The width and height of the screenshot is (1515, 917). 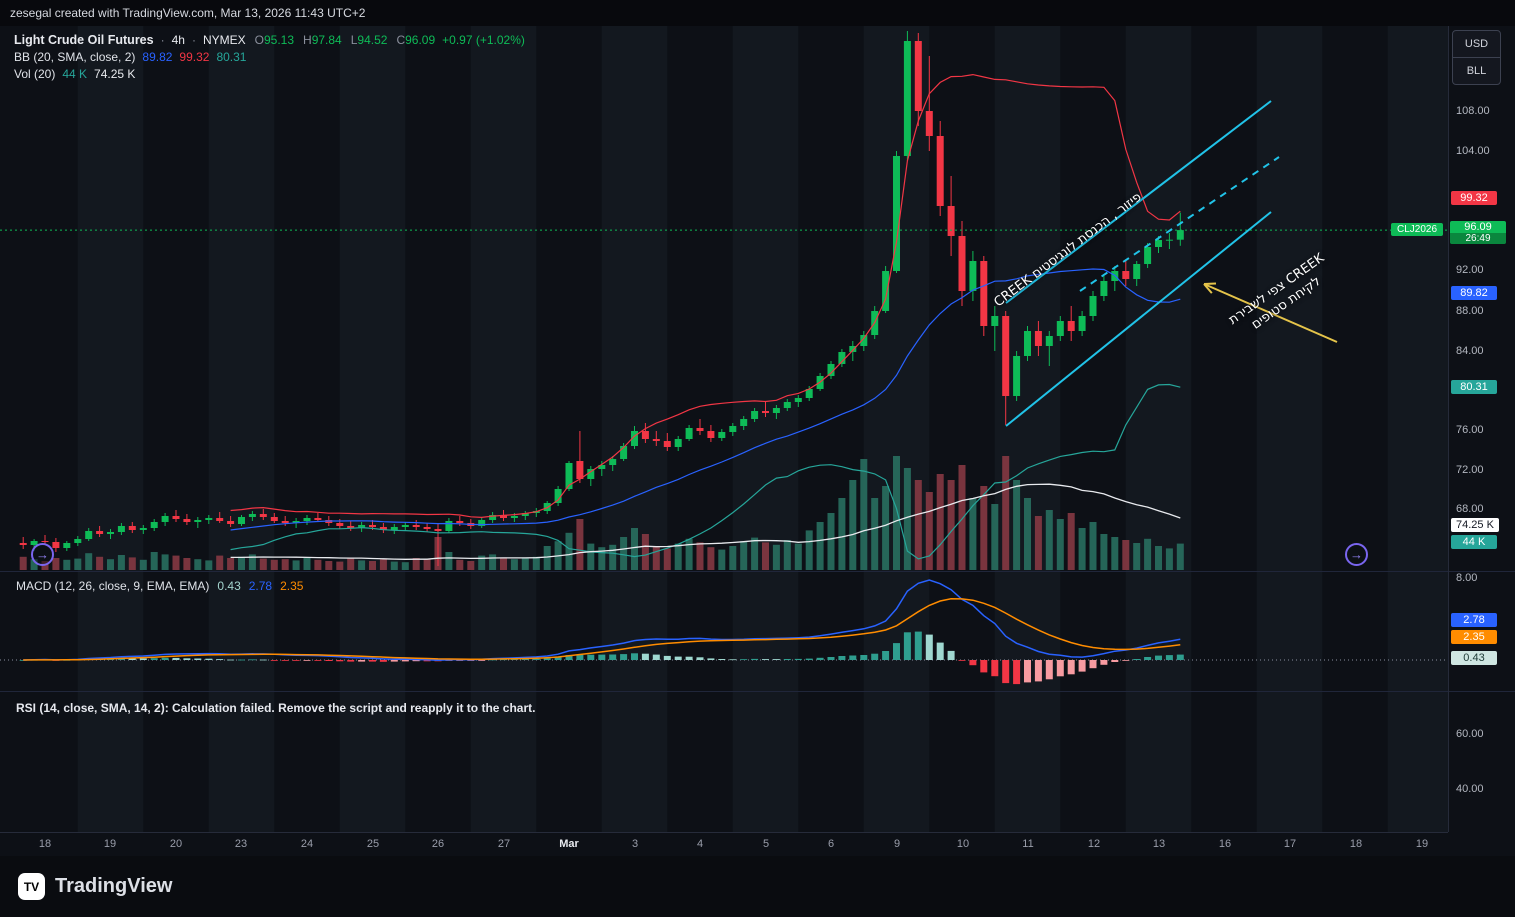 What do you see at coordinates (700, 844) in the screenshot?
I see `time-axis-label: 4` at bounding box center [700, 844].